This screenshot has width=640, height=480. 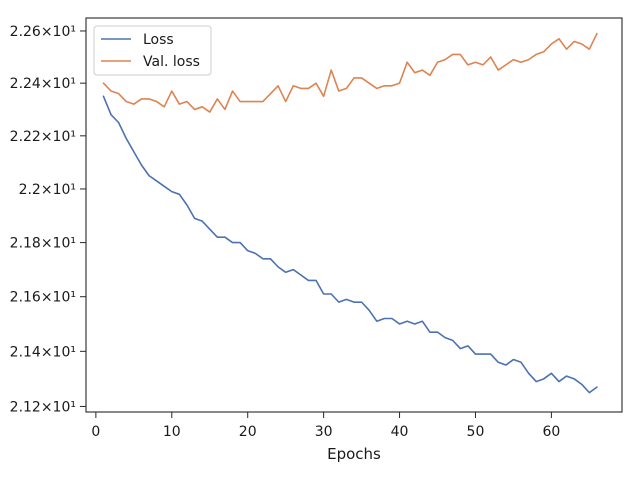 I want to click on y-tick-label: 2.2×10¹, so click(x=47, y=190).